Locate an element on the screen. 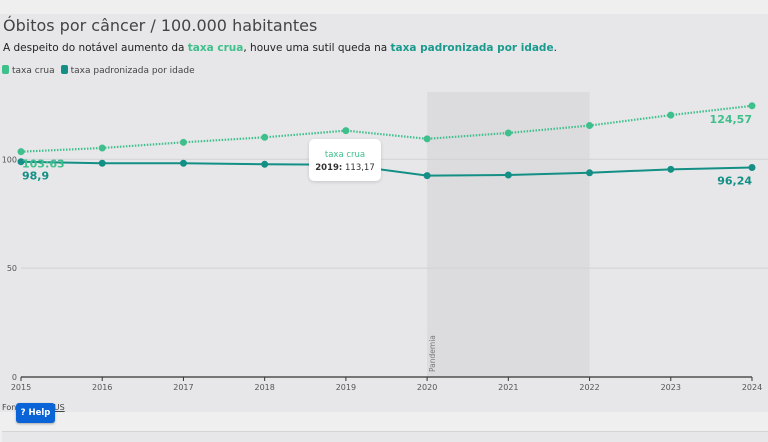  tooltip-year: 2019: is located at coordinates (329, 168).